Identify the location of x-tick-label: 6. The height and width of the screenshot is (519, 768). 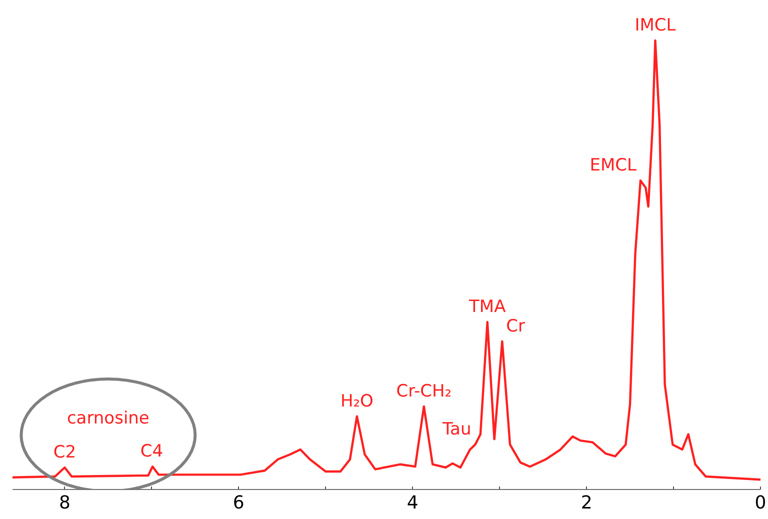
(238, 503).